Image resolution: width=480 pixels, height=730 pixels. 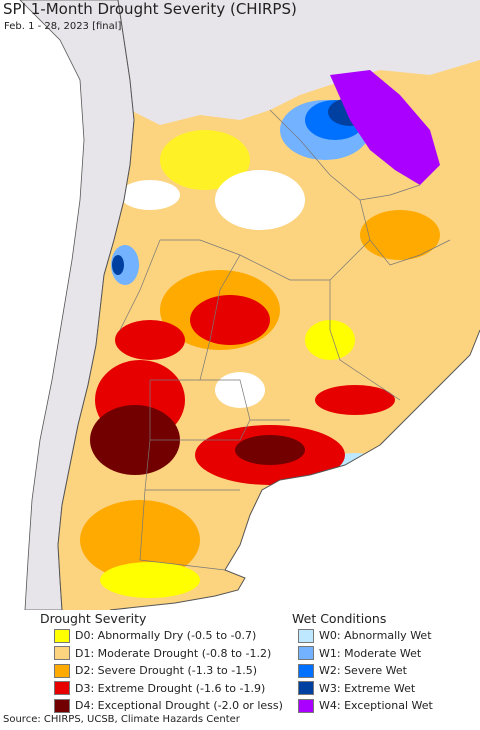 I want to click on legend-item-w4: W4: Exceptional Wet, so click(x=384, y=706).